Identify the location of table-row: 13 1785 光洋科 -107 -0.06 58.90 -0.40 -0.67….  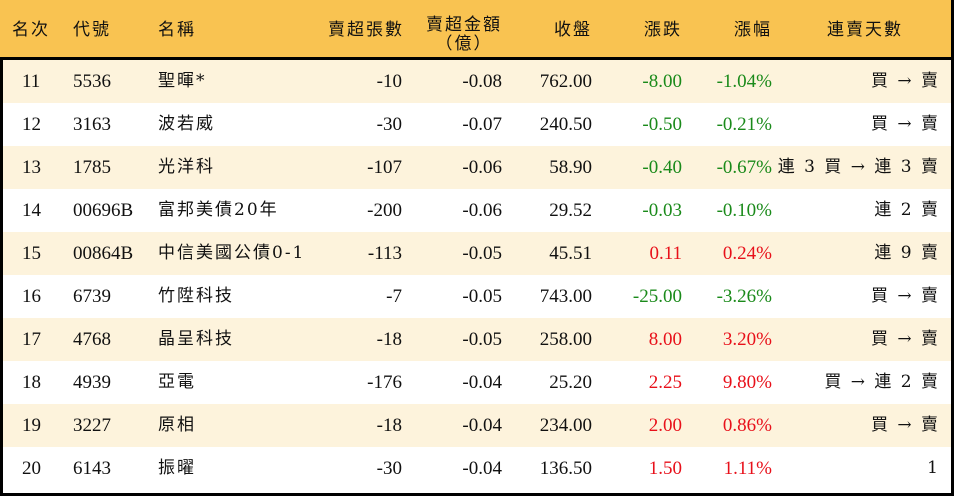
(477, 167).